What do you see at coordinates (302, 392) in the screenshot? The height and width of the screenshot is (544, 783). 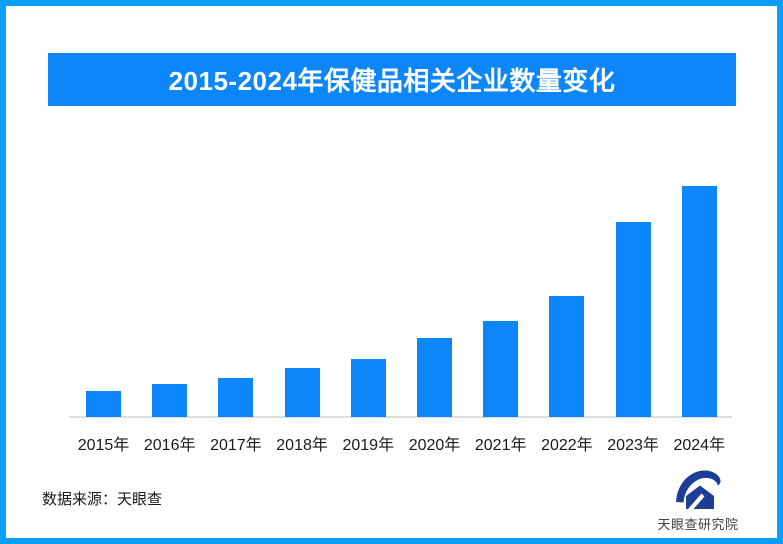 I see `bar-2018年` at bounding box center [302, 392].